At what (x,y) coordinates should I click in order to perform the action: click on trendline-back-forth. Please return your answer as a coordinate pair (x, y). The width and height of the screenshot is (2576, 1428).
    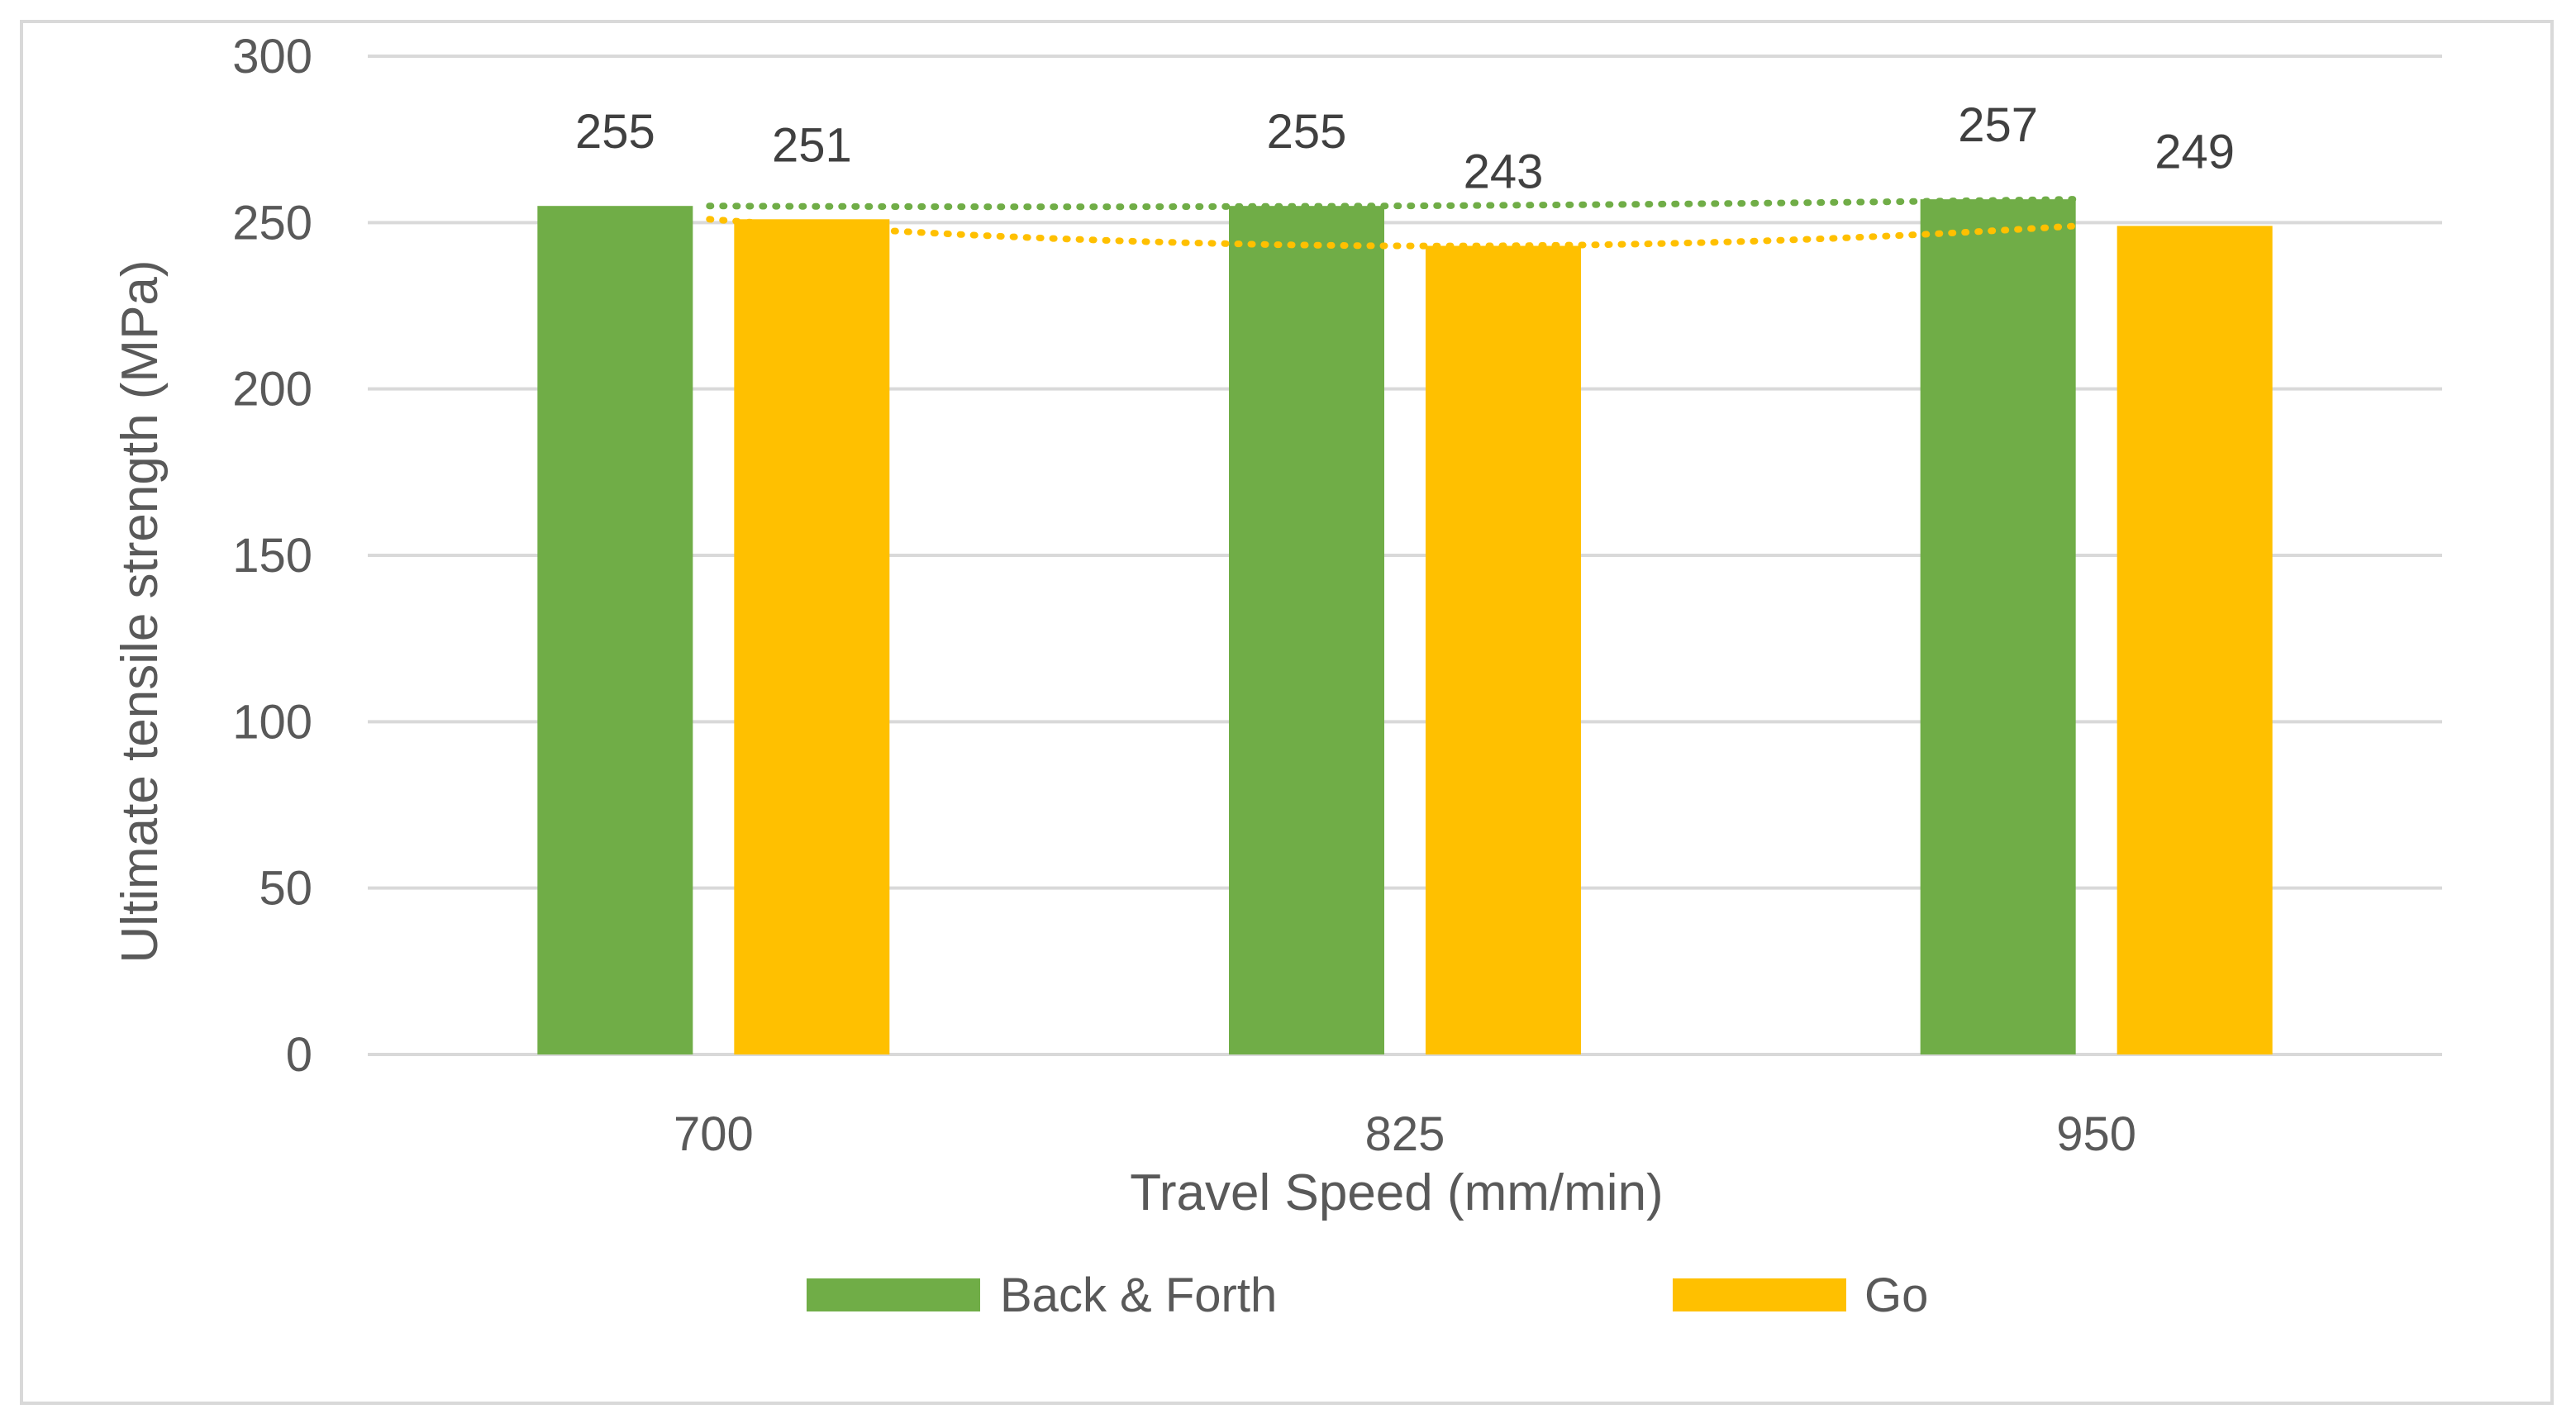
    Looking at the image, I should click on (1393, 203).